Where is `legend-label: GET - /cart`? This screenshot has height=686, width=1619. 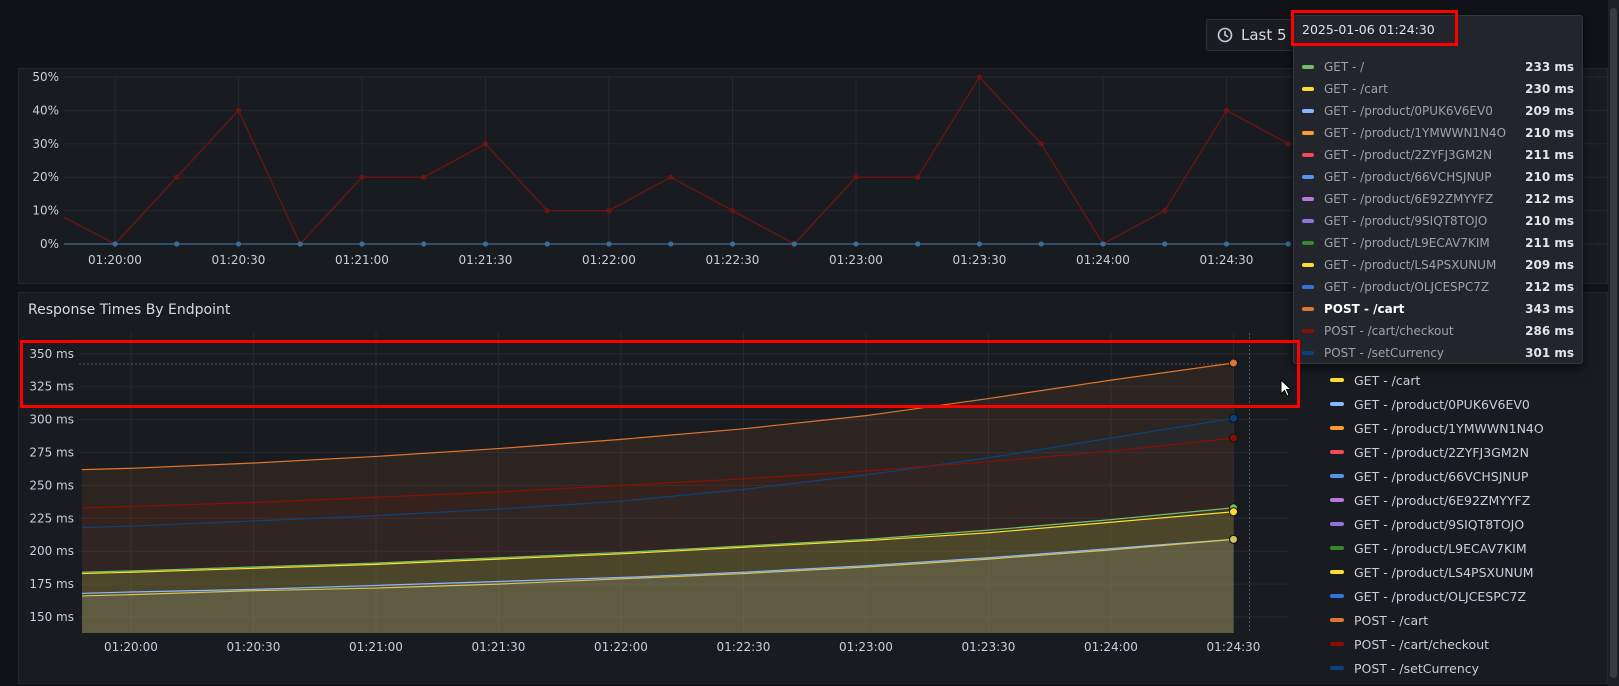
legend-label: GET - /cart is located at coordinates (1387, 380).